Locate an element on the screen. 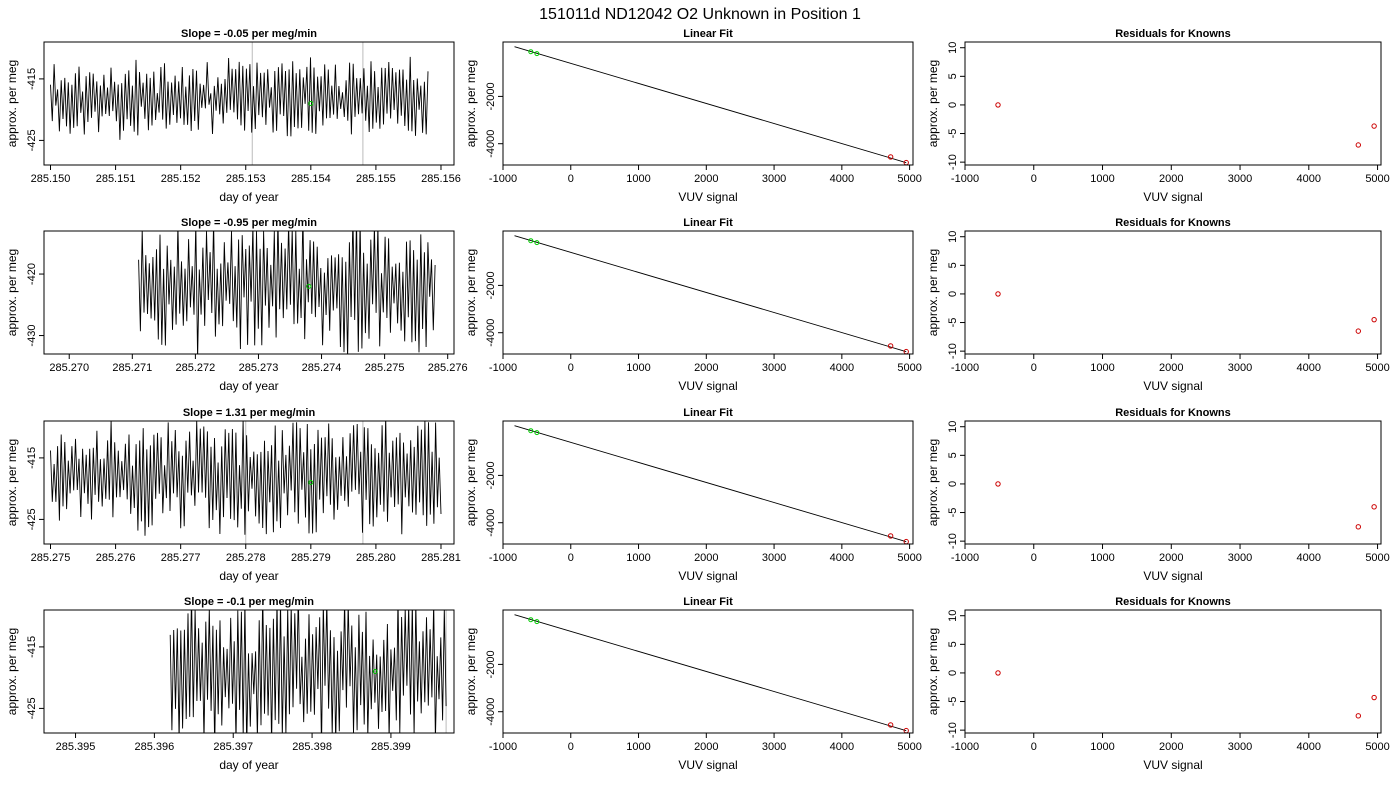 Image resolution: width=1400 pixels, height=800 pixels. x-tick-label: 285.281 is located at coordinates (441, 558).